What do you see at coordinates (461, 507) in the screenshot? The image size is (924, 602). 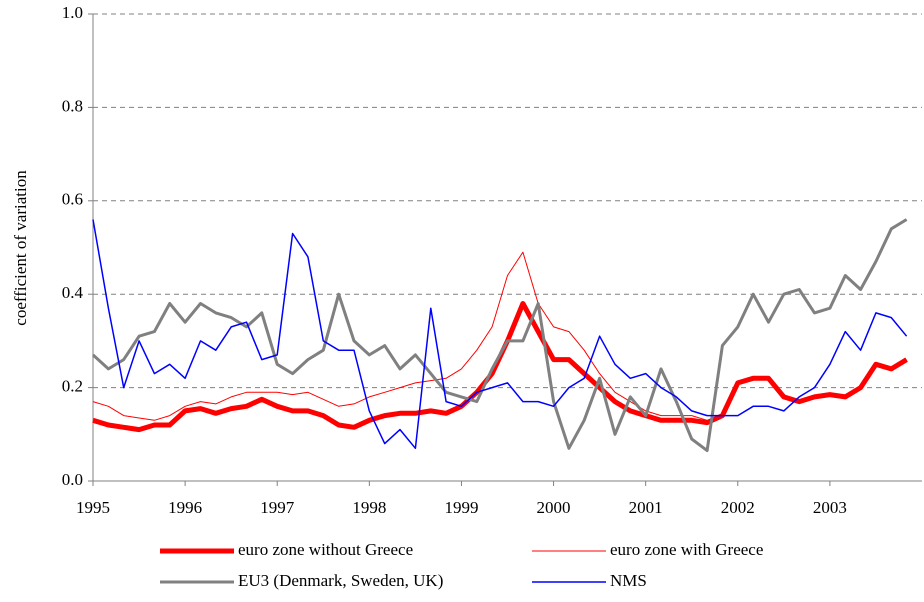 I see `x-tick-label: 1999` at bounding box center [461, 507].